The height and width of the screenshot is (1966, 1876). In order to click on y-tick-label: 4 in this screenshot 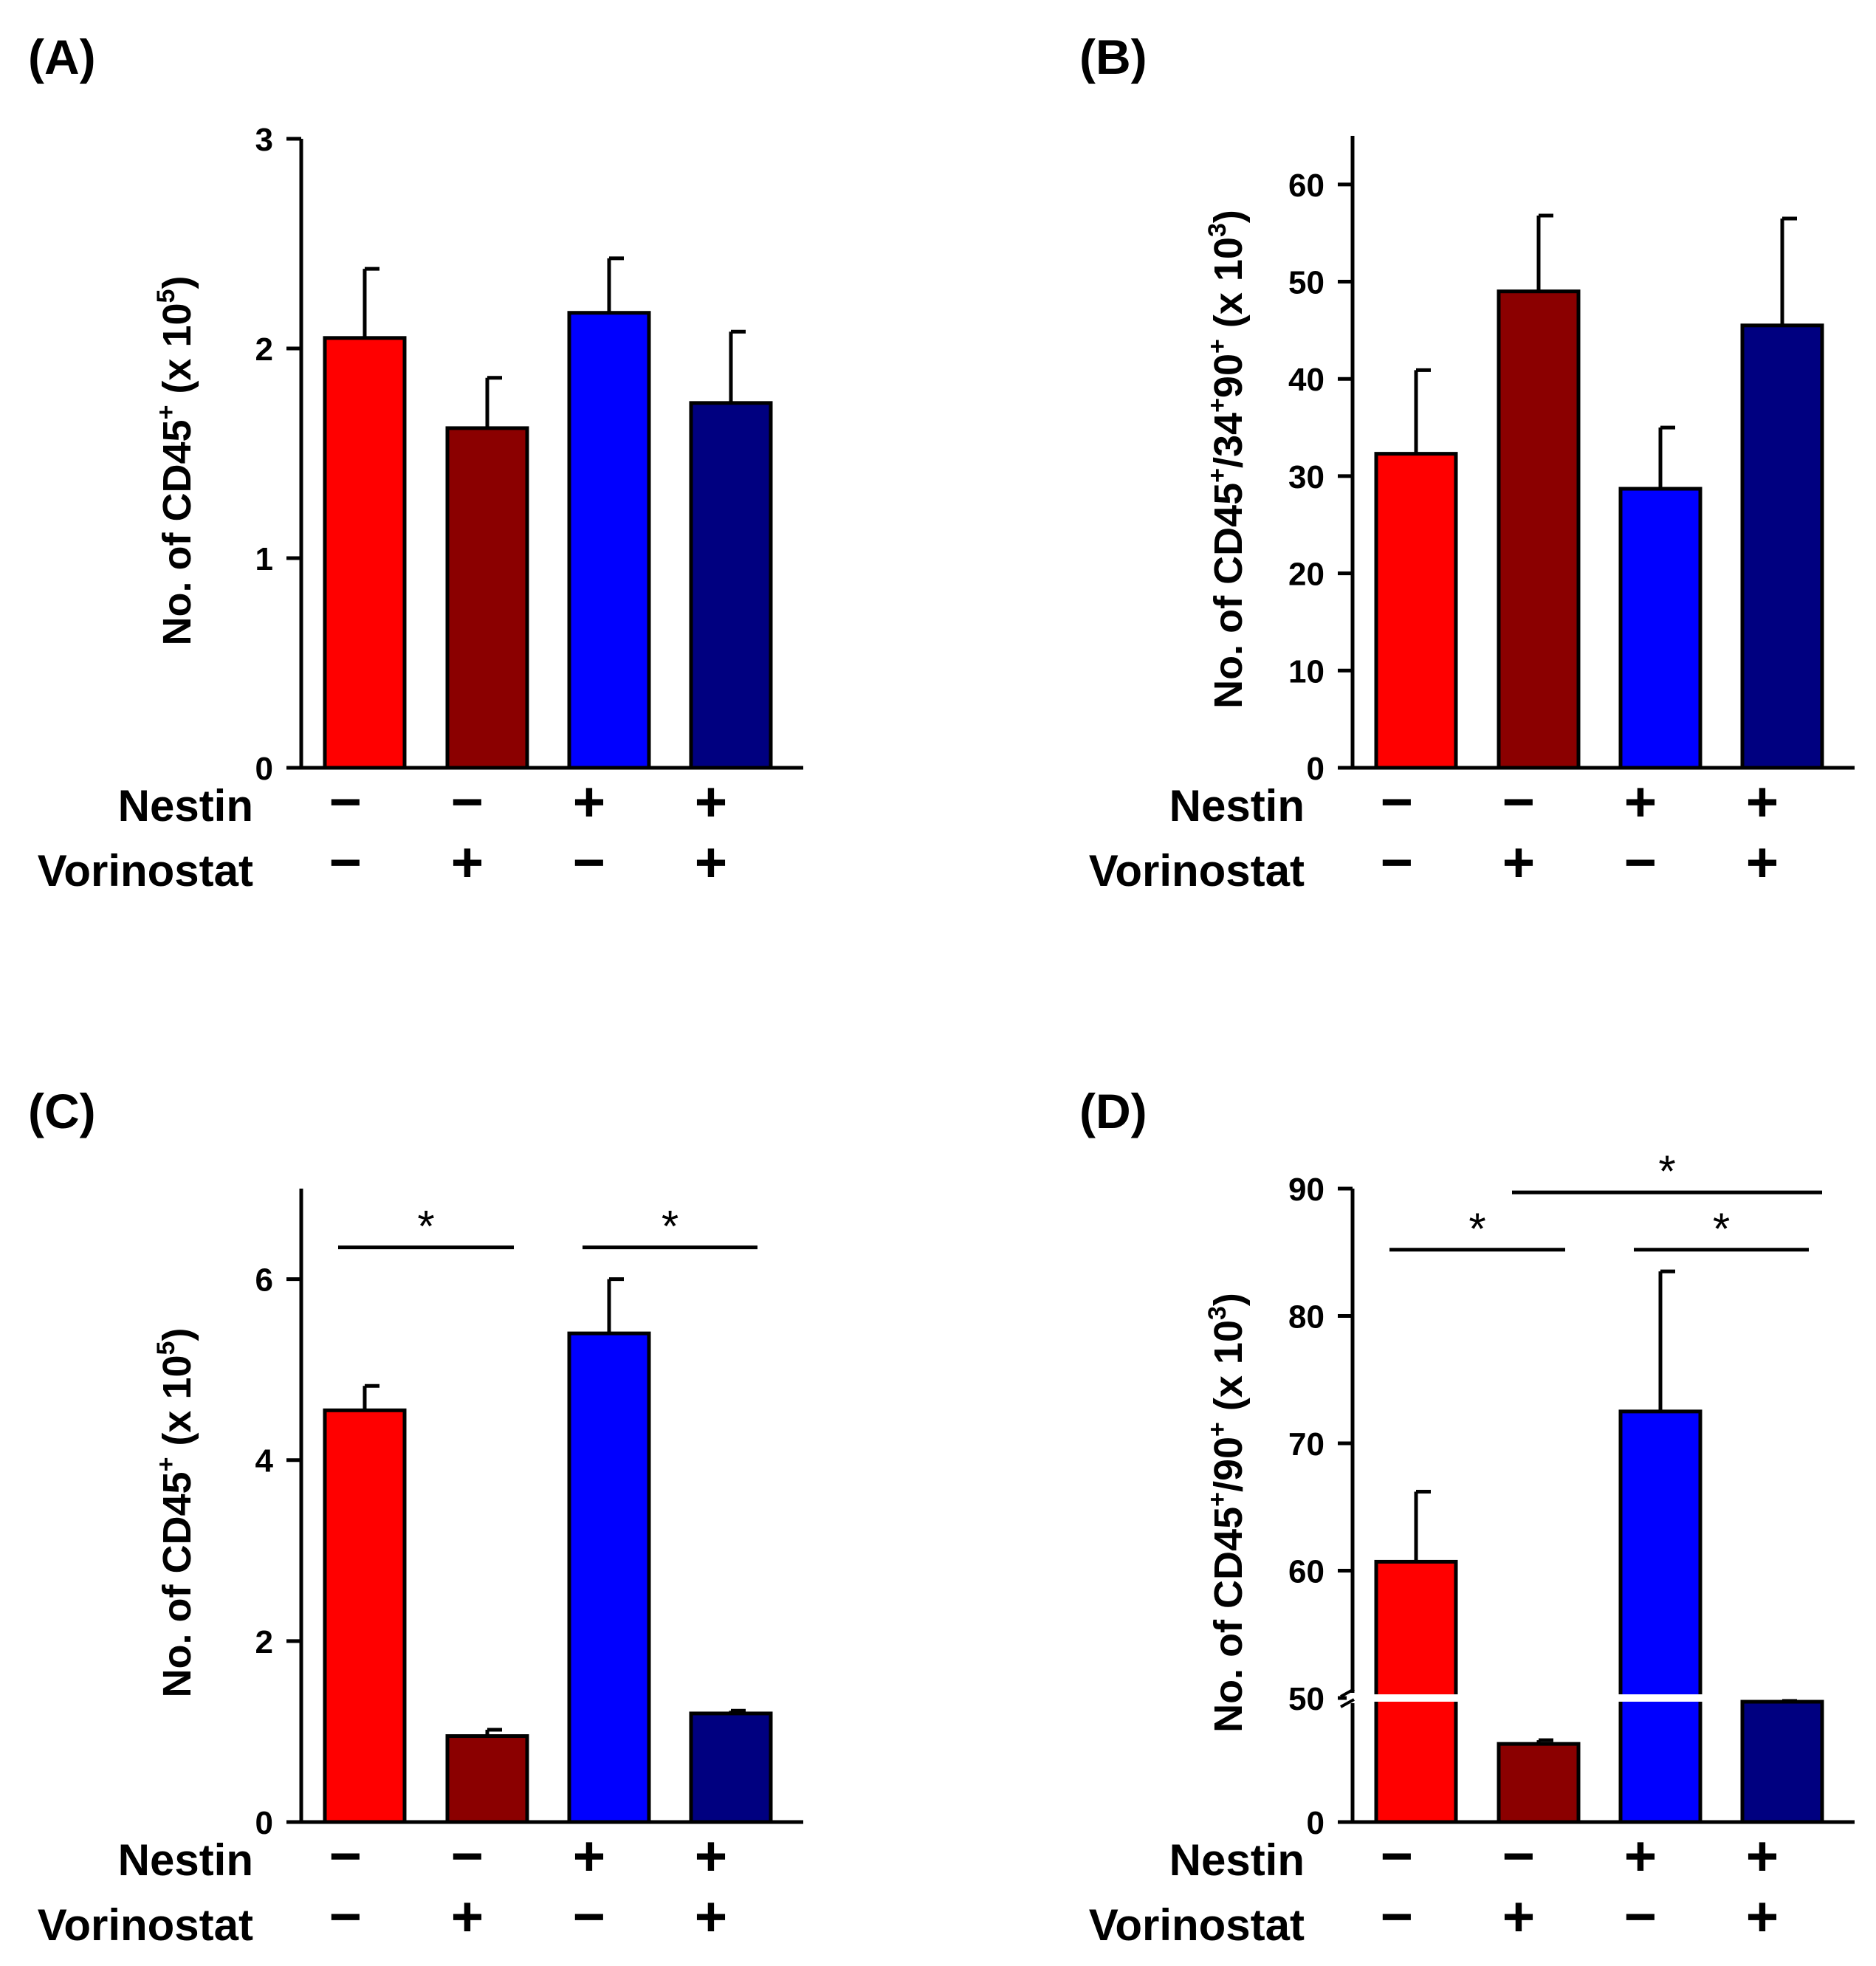, I will do `click(264, 1461)`.